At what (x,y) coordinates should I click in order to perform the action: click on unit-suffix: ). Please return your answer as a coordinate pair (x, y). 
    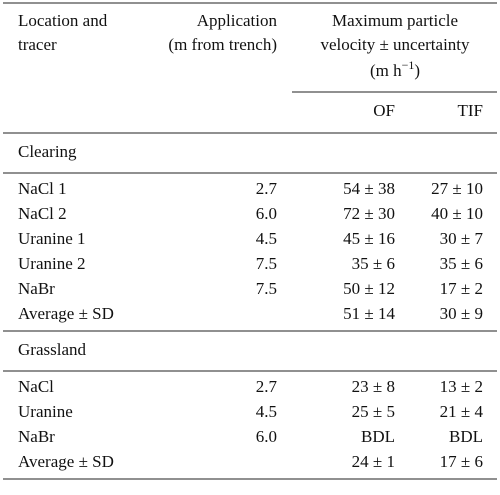
    Looking at the image, I should click on (417, 70).